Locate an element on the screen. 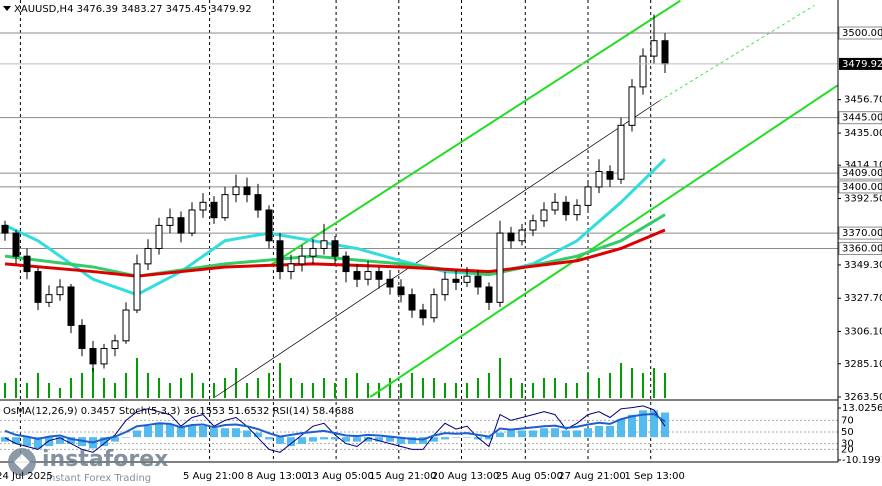 Image resolution: width=882 pixels, height=486 pixels. level-label: 3370.00 is located at coordinates (862, 233).